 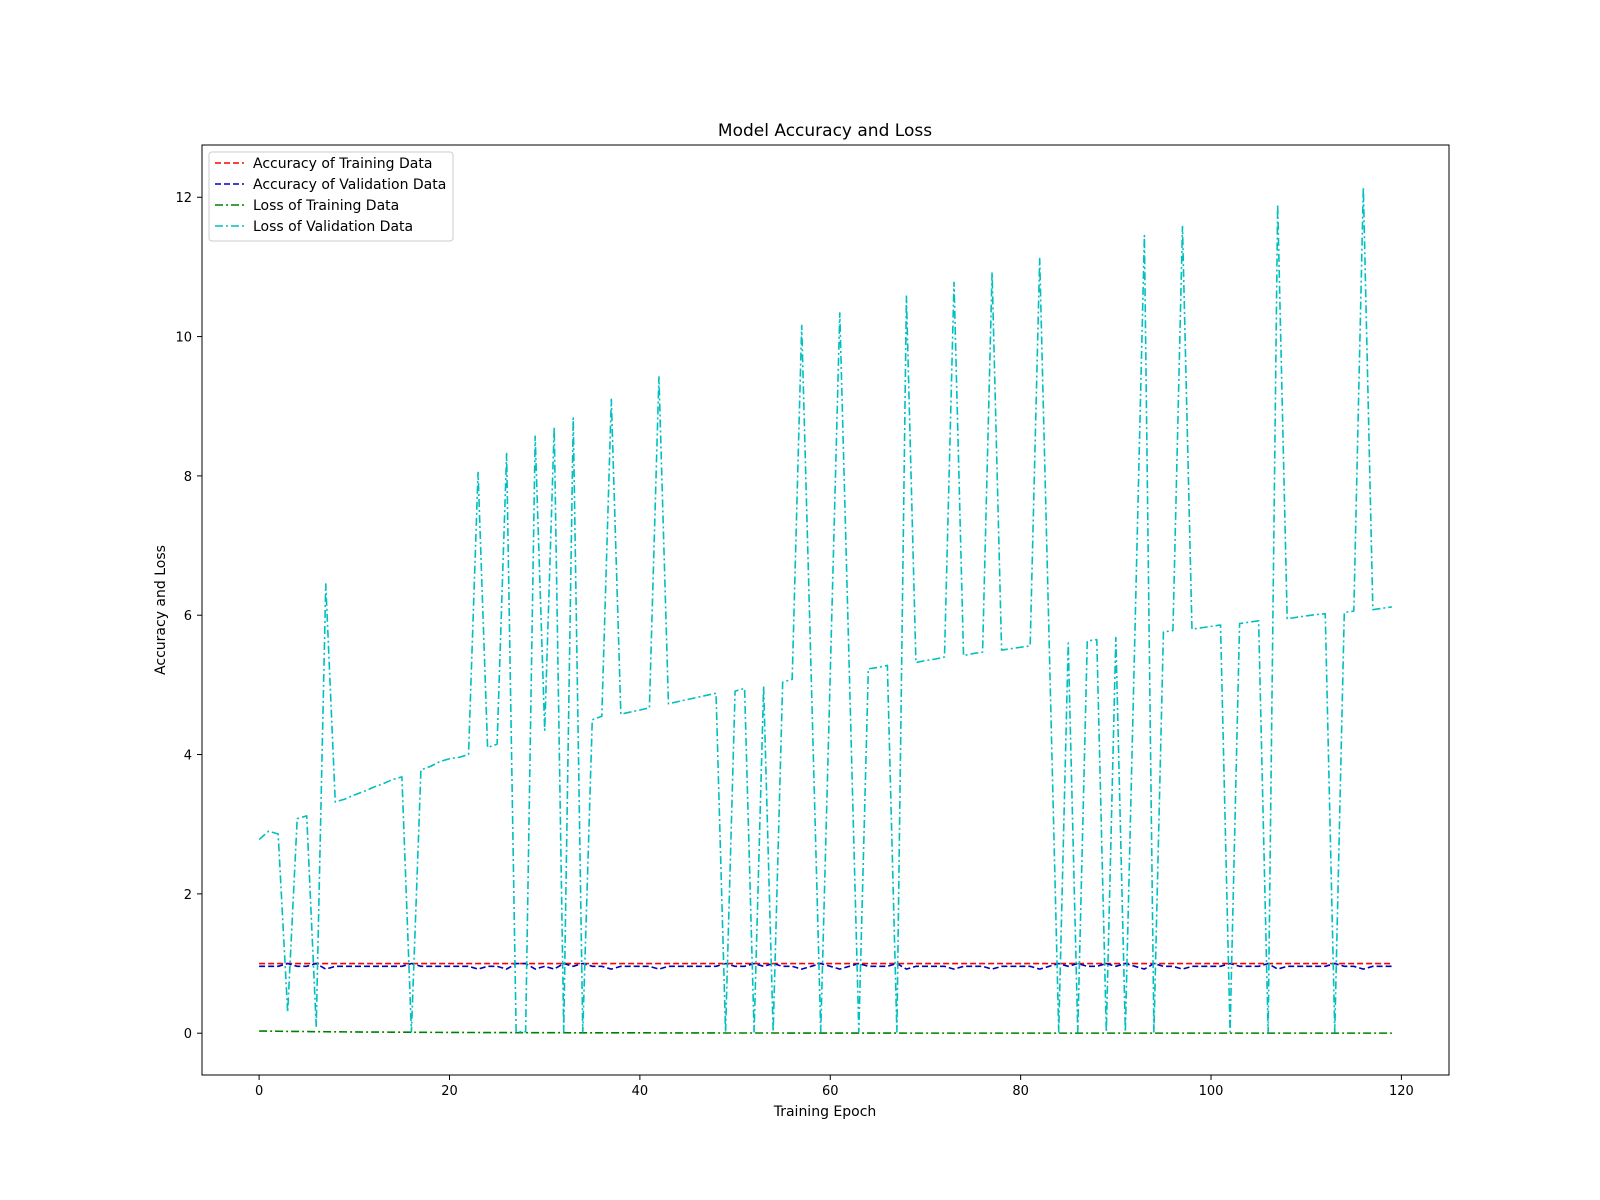 I want to click on x-axis-title: Training Epoch, so click(x=825, y=1112).